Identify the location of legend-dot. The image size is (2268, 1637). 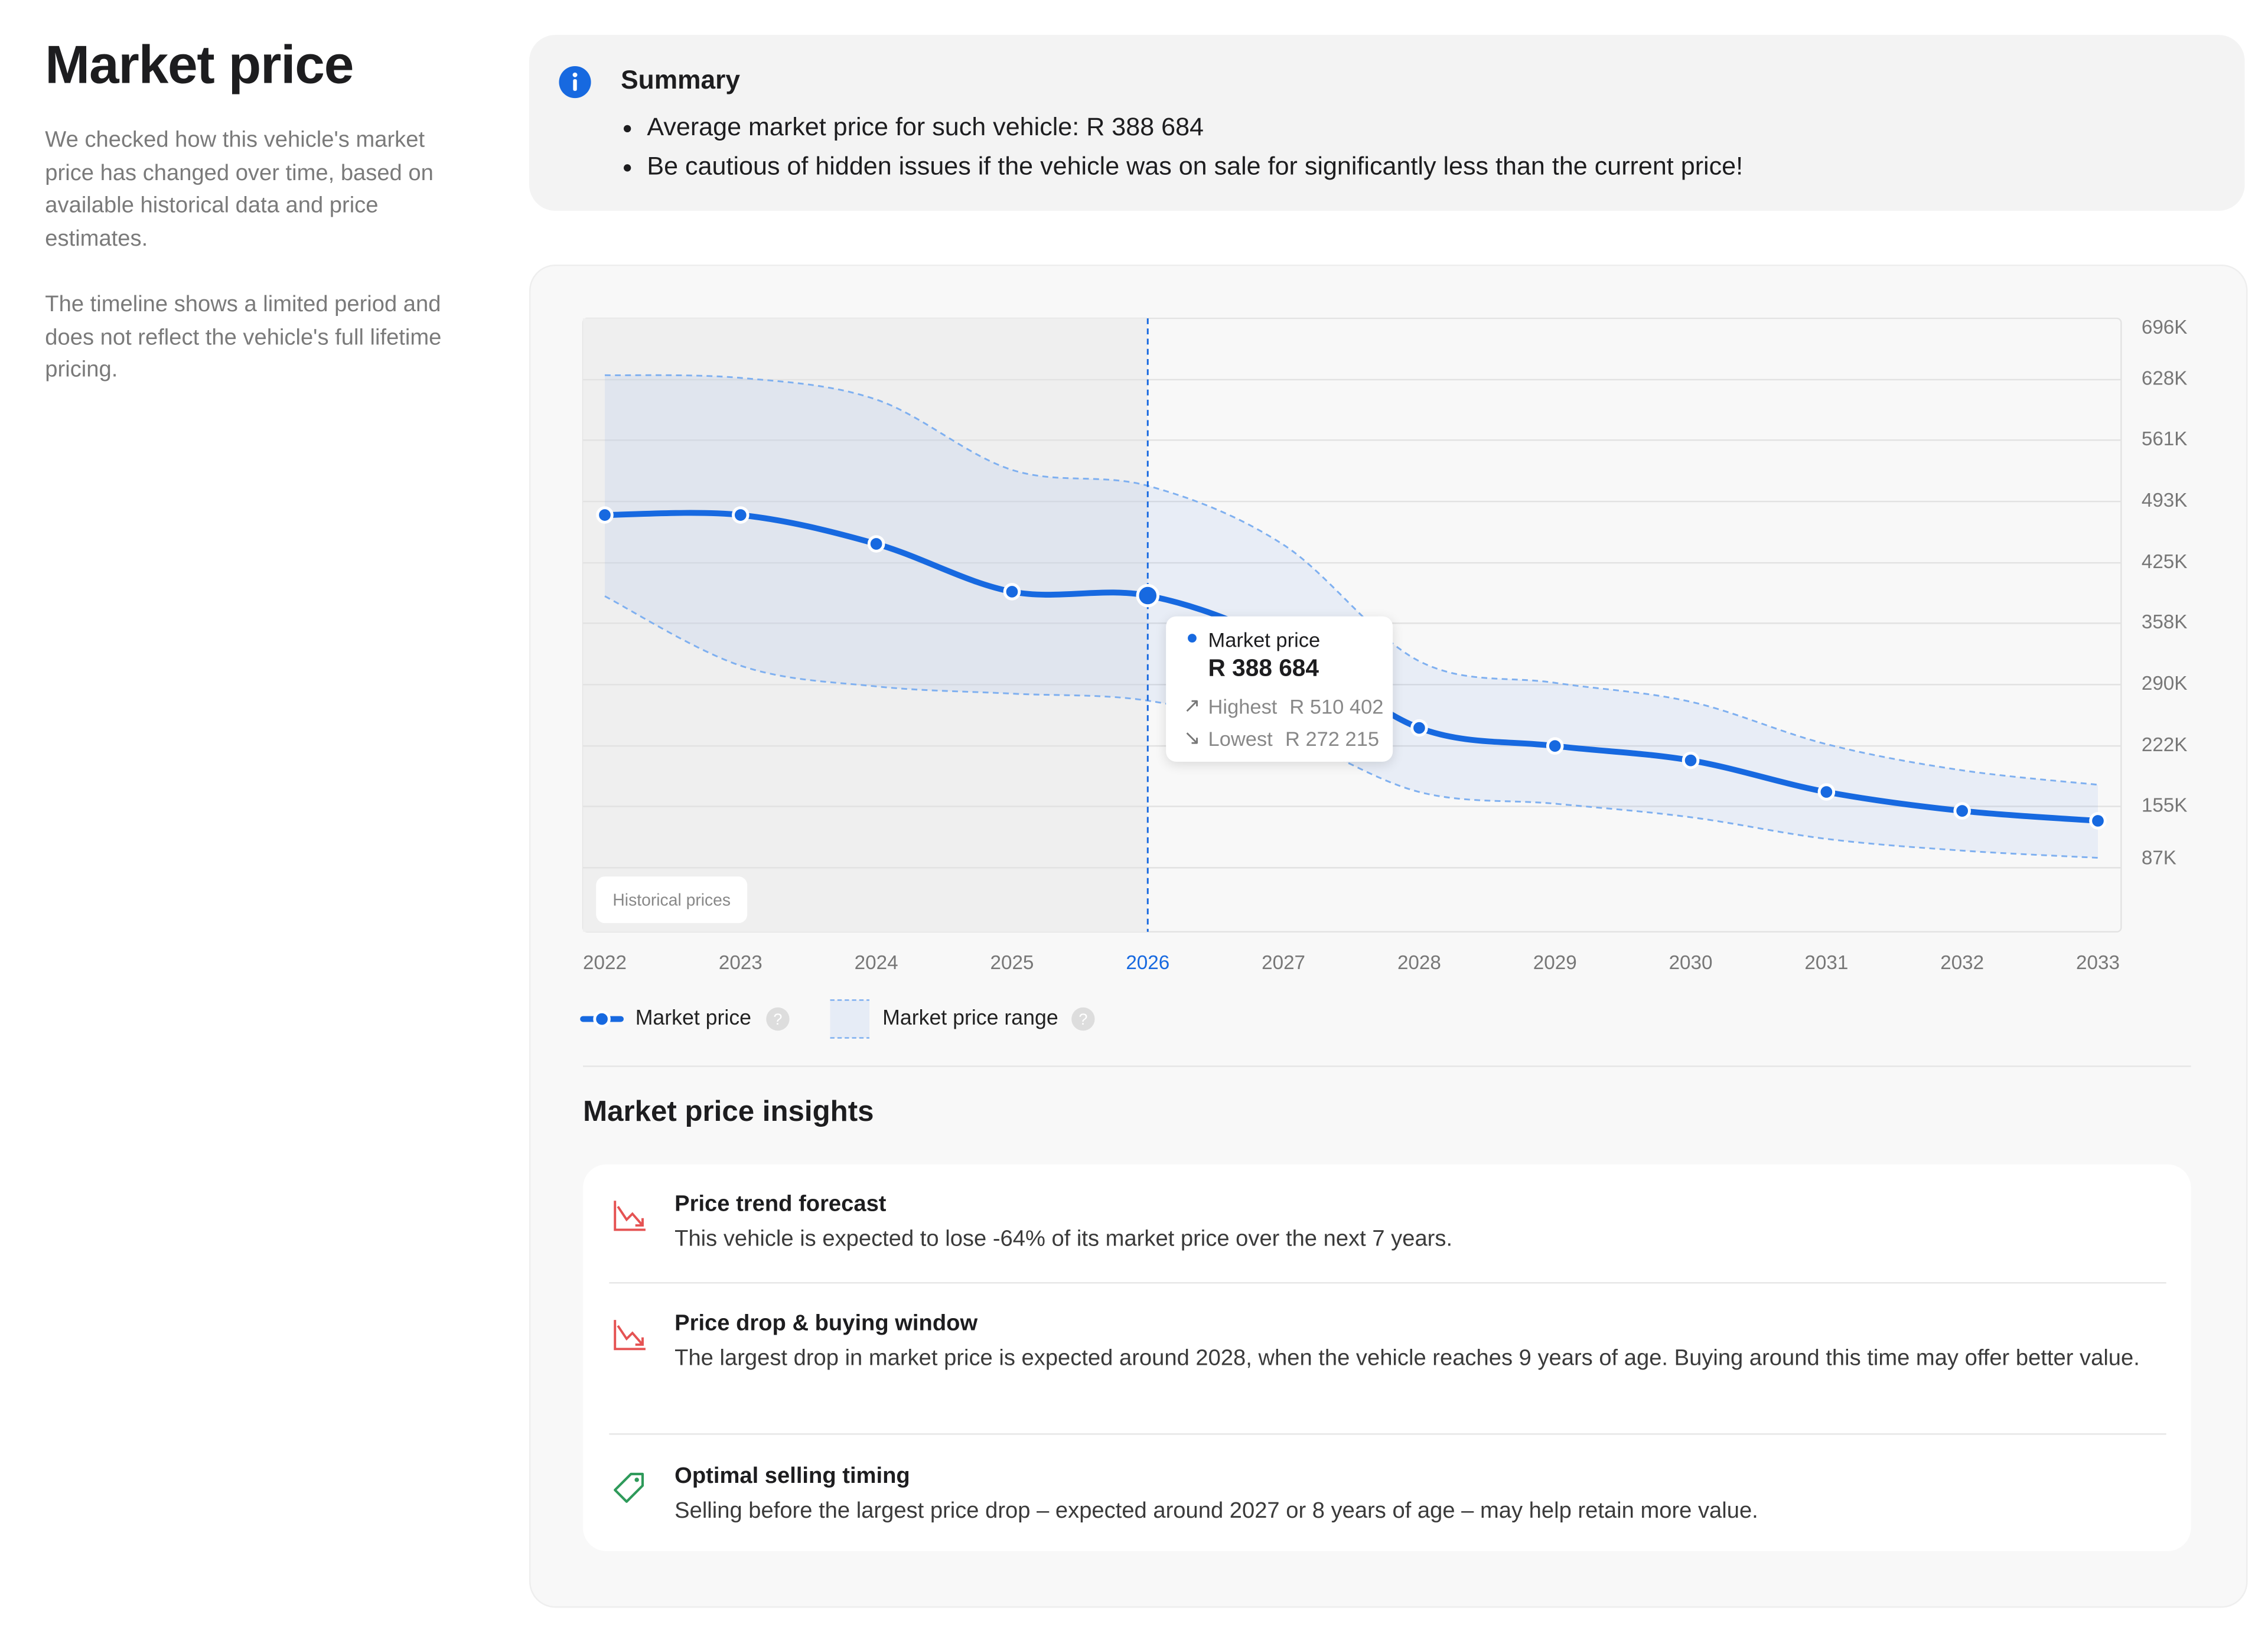
(602, 1019).